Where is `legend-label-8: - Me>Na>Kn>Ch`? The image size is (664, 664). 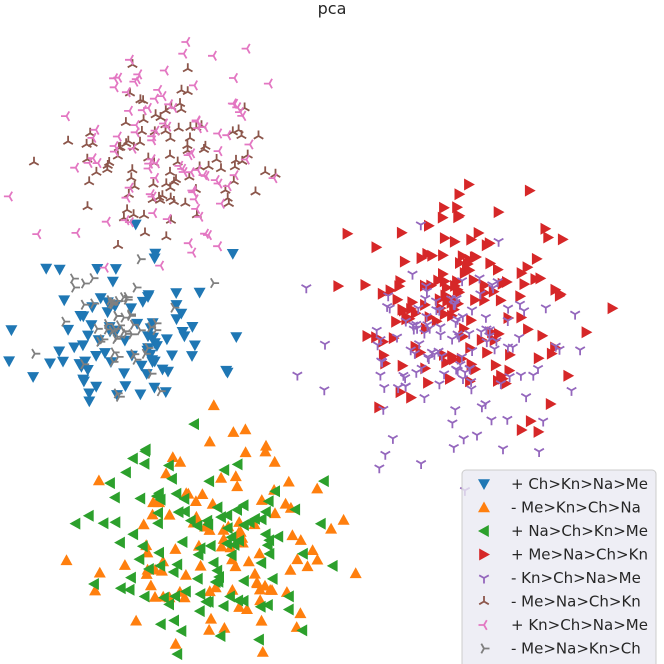
legend-label-8: - Me>Na>Kn>Ch is located at coordinates (576, 649).